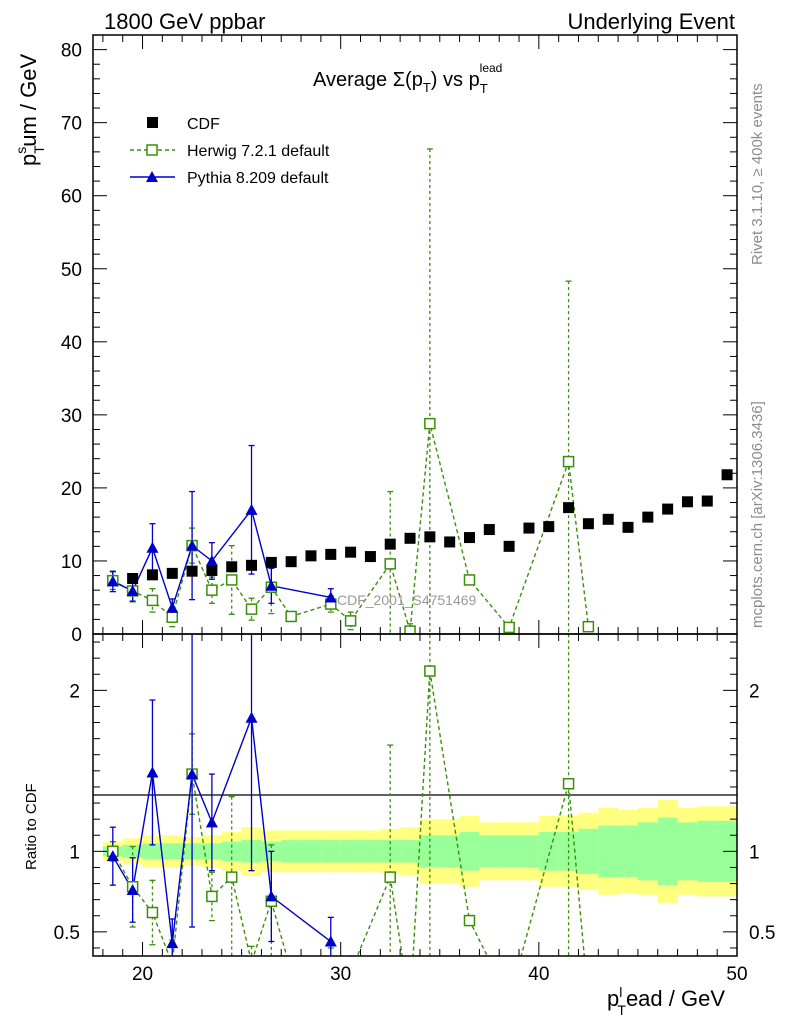 This screenshot has height=1024, width=786. Describe the element at coordinates (762, 933) in the screenshot. I see `ratio-tick-label-right: 0.5` at that location.